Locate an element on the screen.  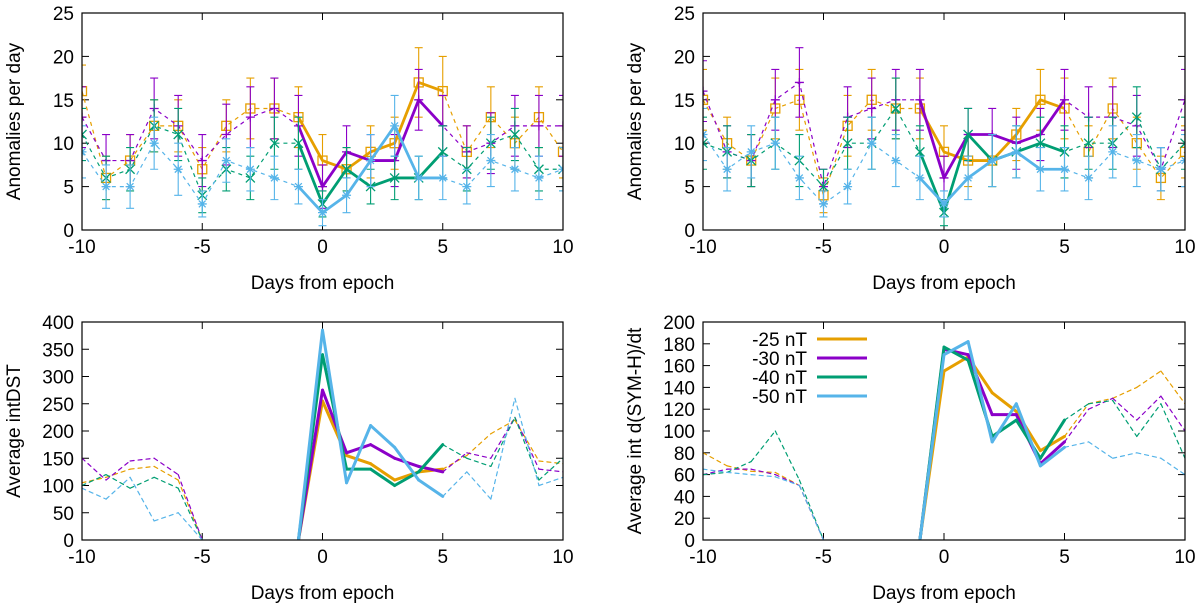
y-tick-label: 25 is located at coordinates (684, 14).